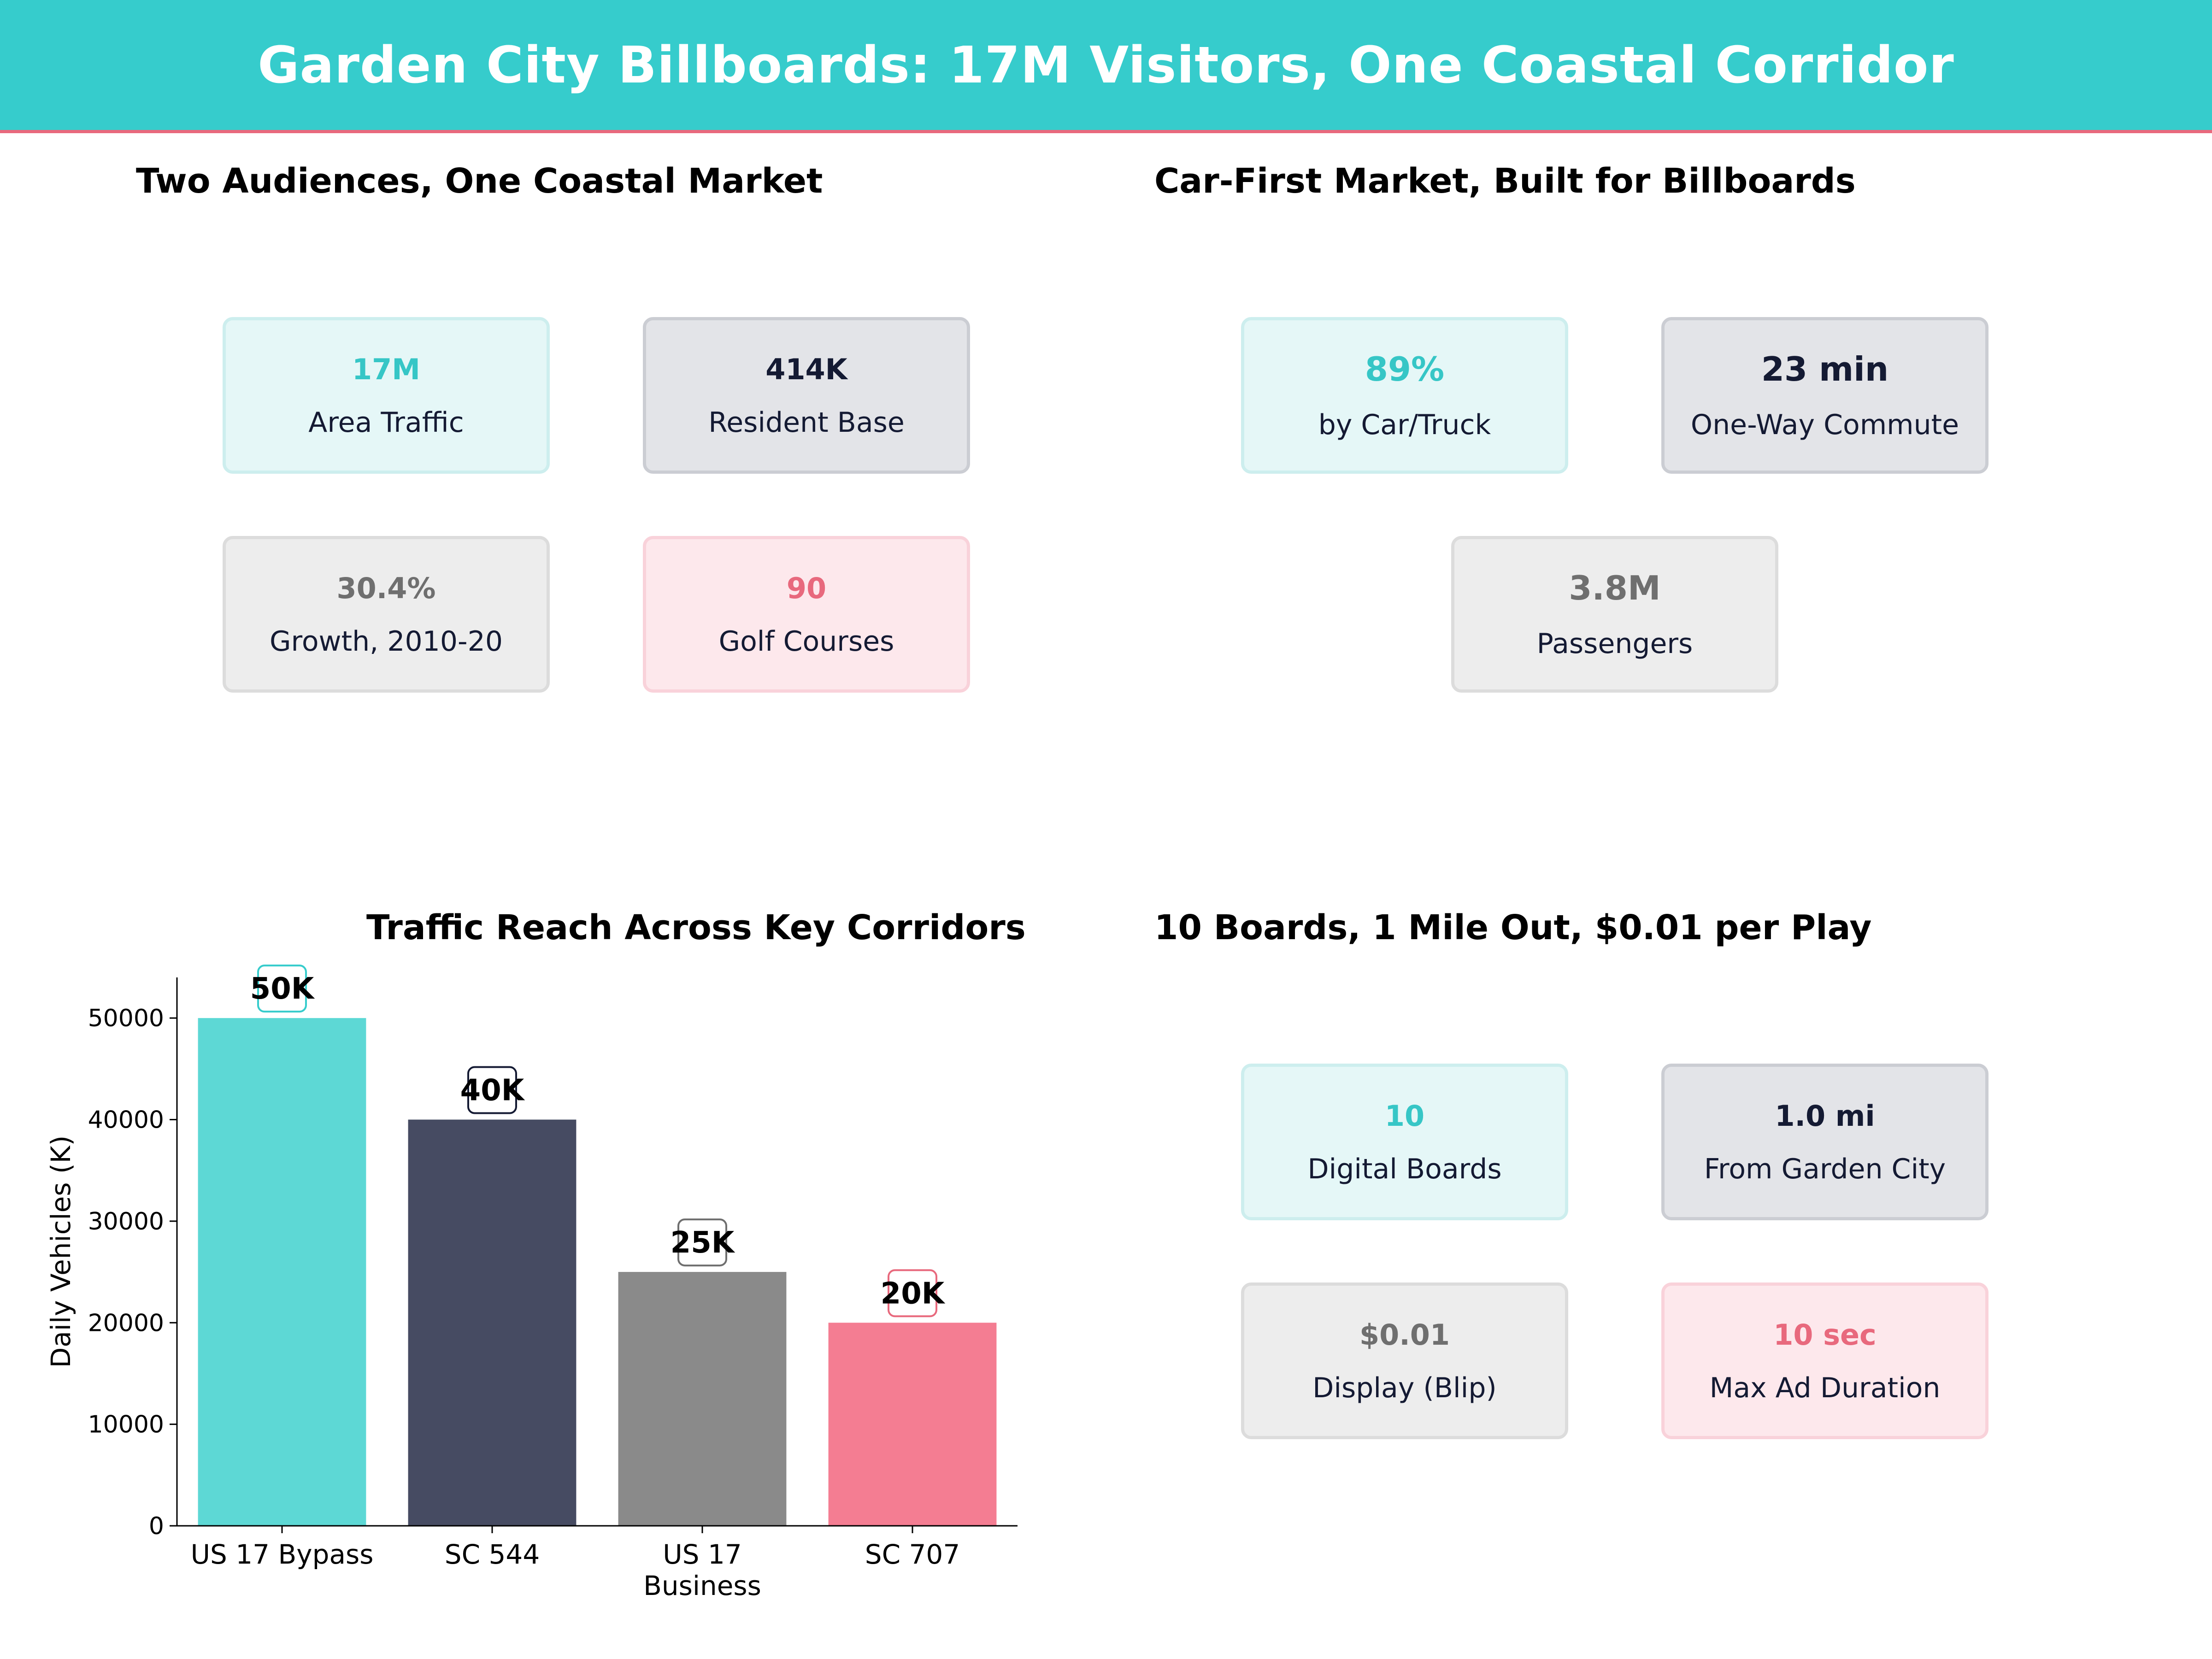 The image size is (2212, 1659). What do you see at coordinates (1404, 425) in the screenshot?
I see `card-label: by Car/Truck` at bounding box center [1404, 425].